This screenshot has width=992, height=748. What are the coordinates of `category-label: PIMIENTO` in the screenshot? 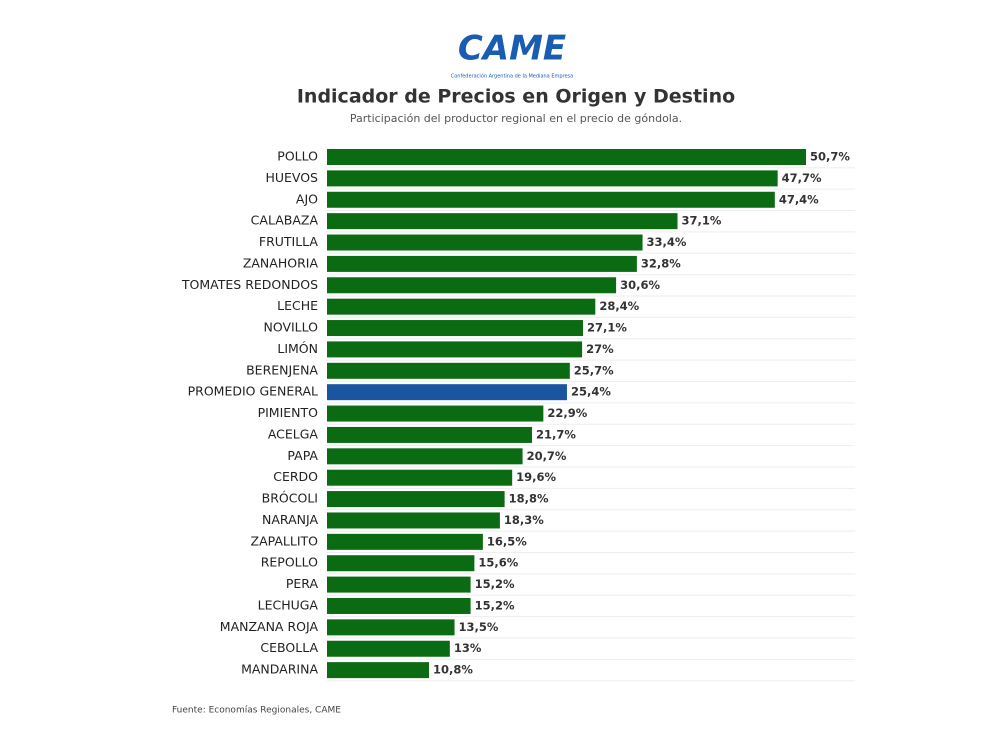 It's located at (288, 412).